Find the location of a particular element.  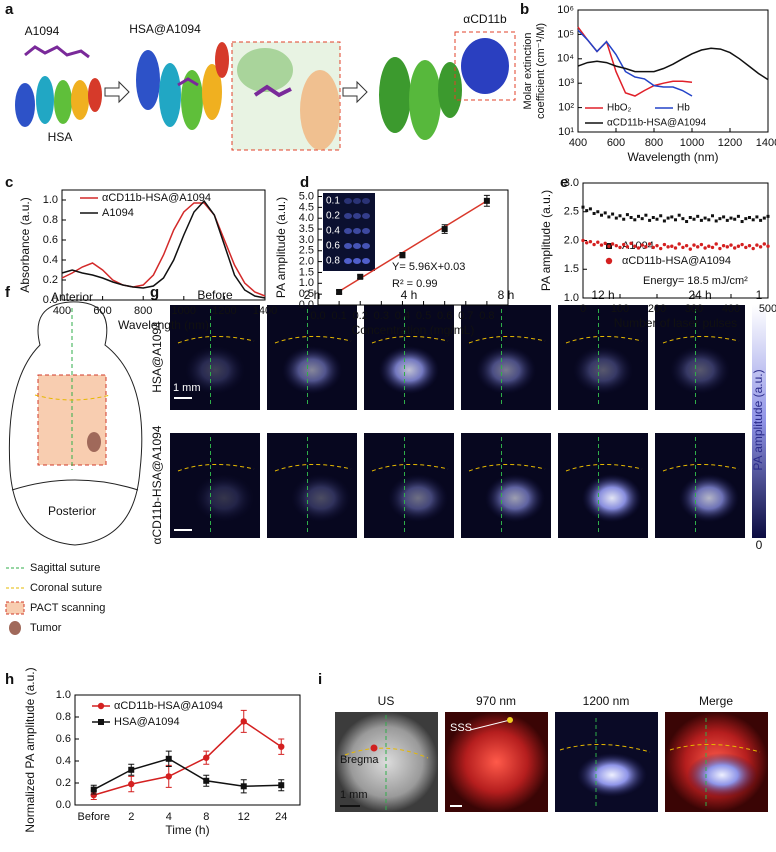

x-tick-label: 8 is located at coordinates (206, 817).